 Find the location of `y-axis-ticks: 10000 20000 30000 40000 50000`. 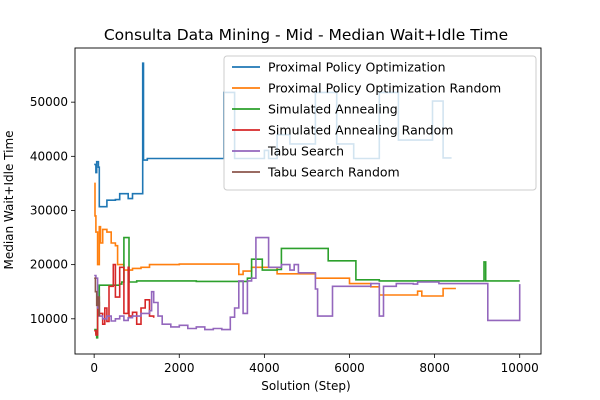

y-axis-ticks: 10000 20000 30000 40000 50000 is located at coordinates (52, 210).